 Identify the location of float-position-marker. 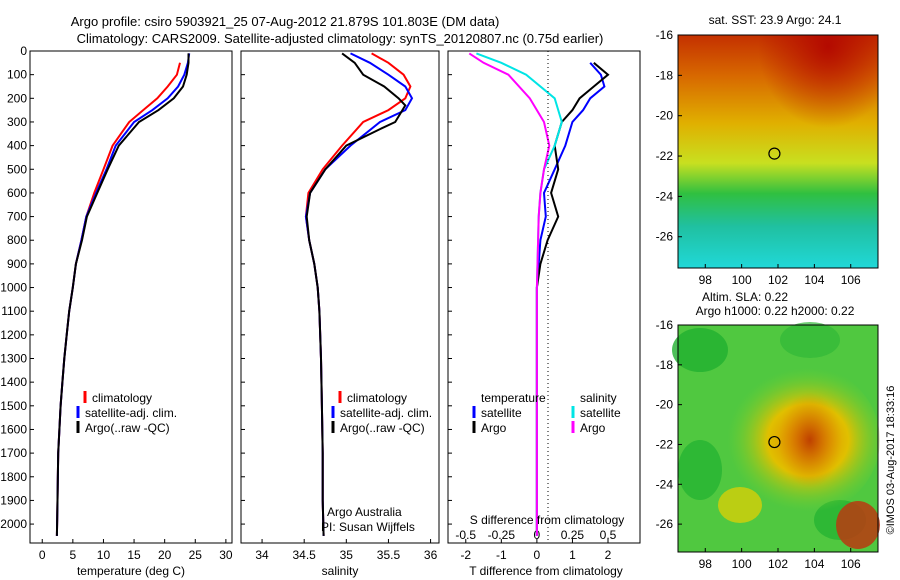
(774, 153).